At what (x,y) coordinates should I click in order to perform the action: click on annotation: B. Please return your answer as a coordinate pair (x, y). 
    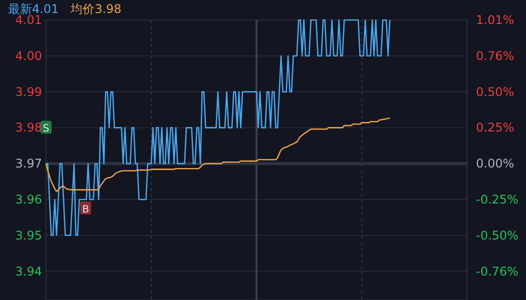
    Looking at the image, I should click on (86, 210).